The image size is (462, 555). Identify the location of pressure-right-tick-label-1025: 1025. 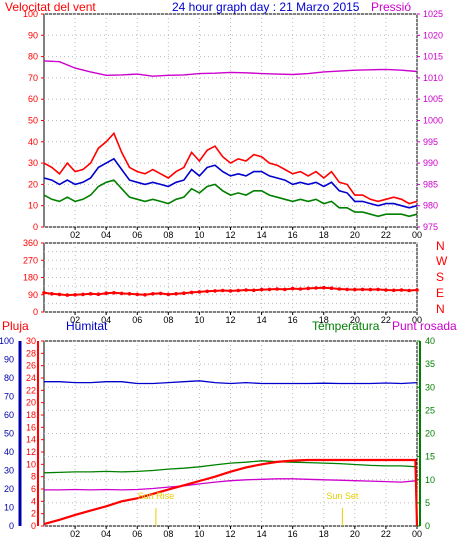
(433, 14).